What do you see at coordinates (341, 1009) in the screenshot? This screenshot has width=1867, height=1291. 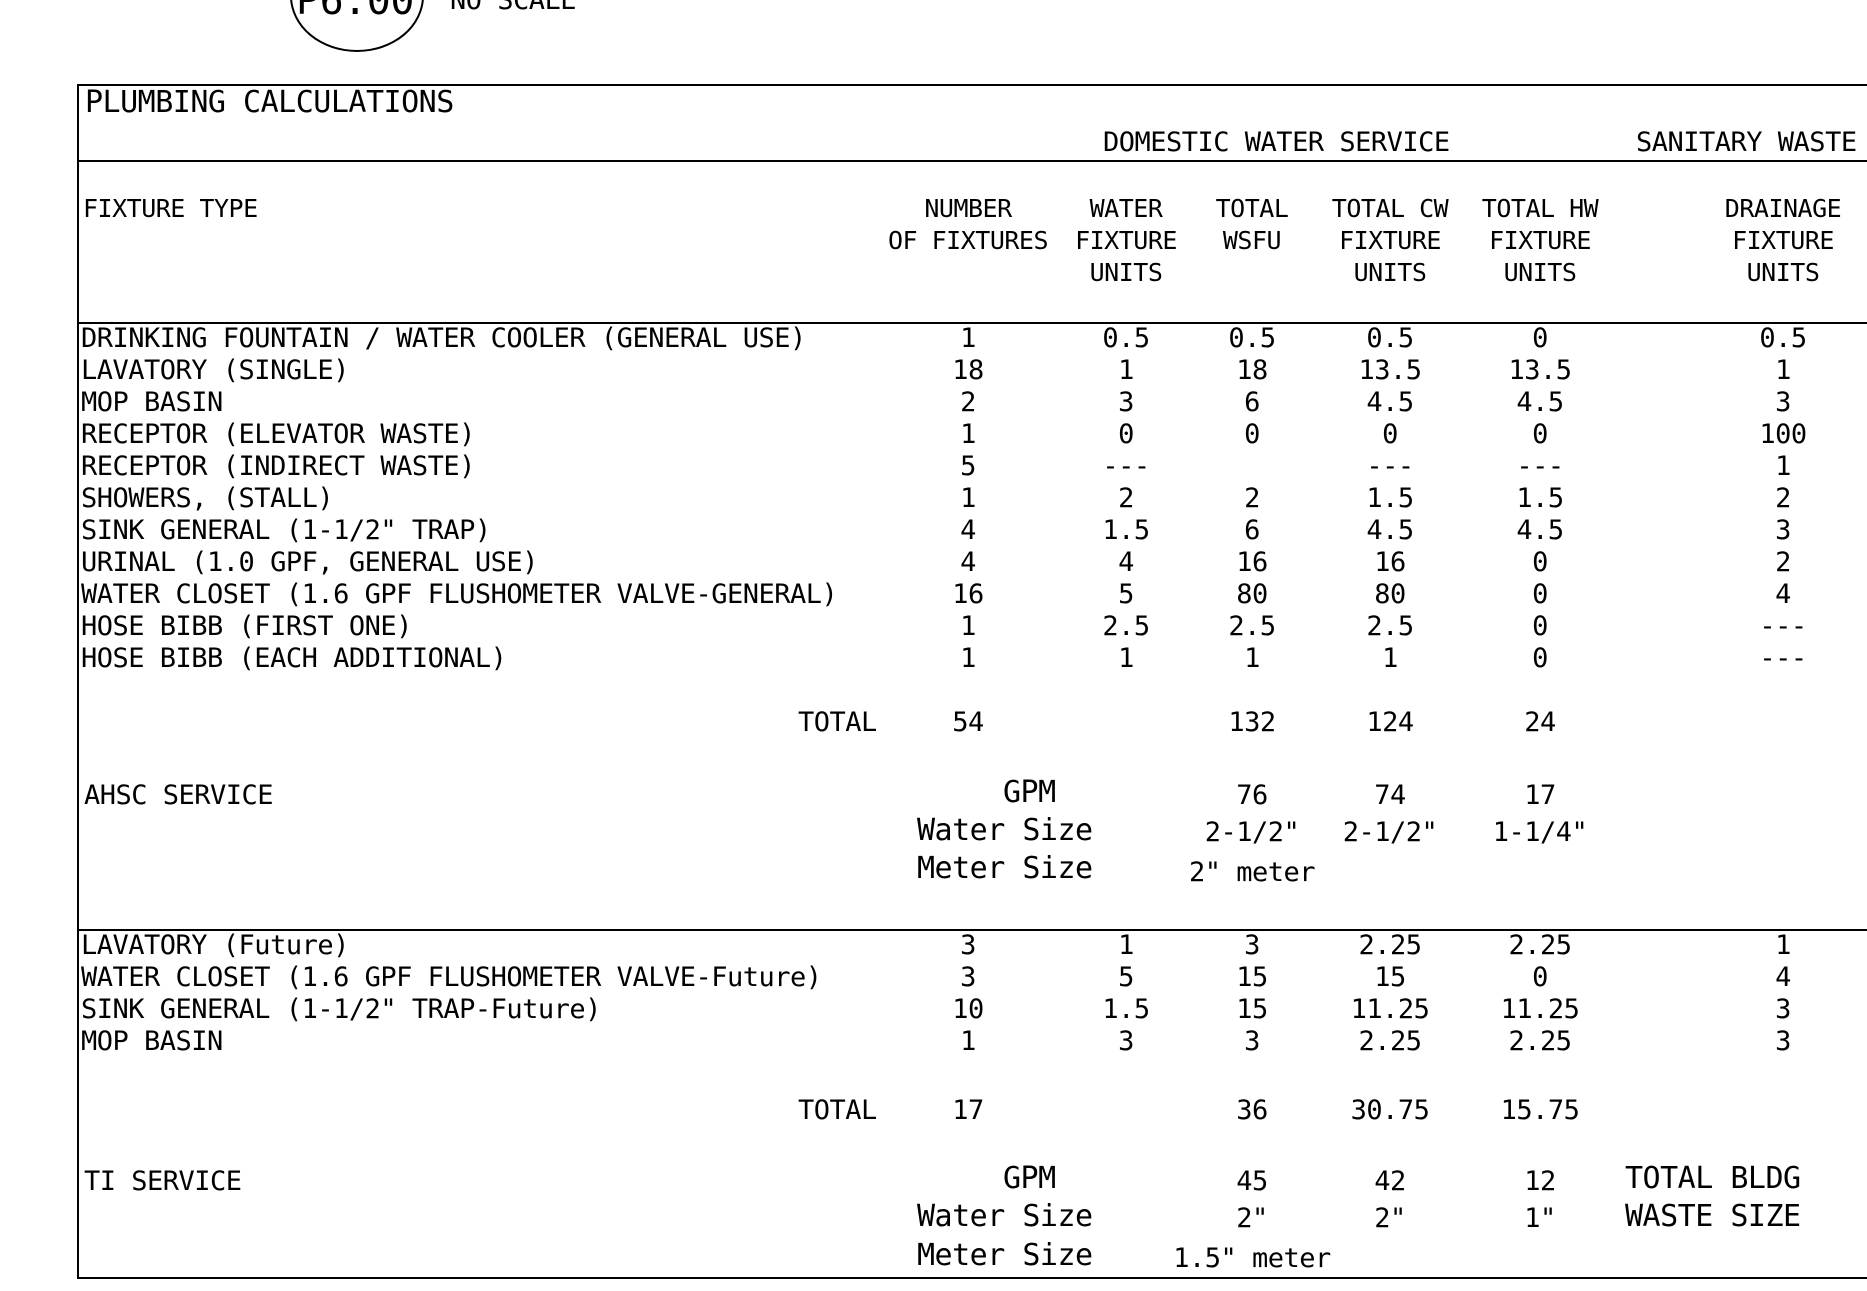 I see `cell-fixture-type: SINK GENERAL (1-1/2" TRAP-Future)` at bounding box center [341, 1009].